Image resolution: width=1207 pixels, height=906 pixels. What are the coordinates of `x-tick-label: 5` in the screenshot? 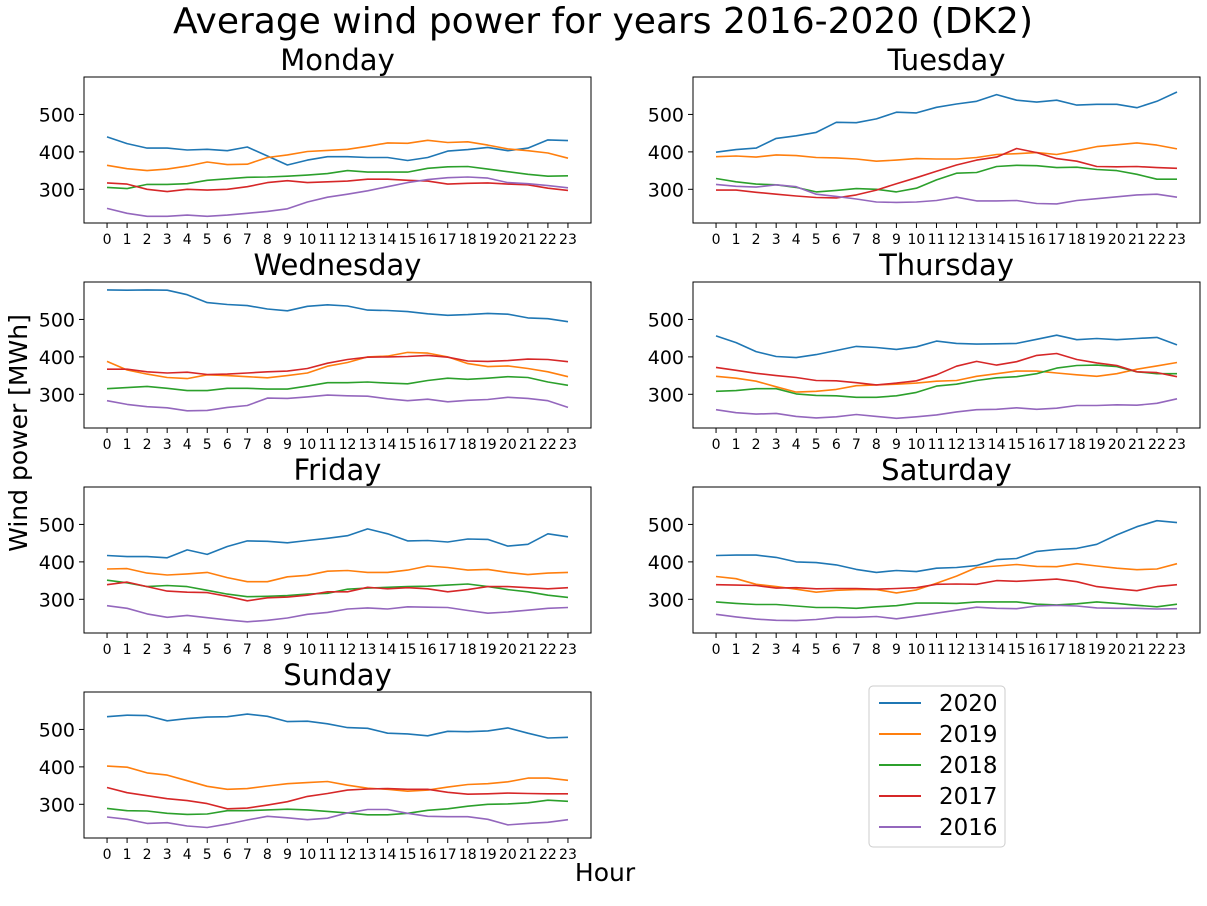 It's located at (816, 445).